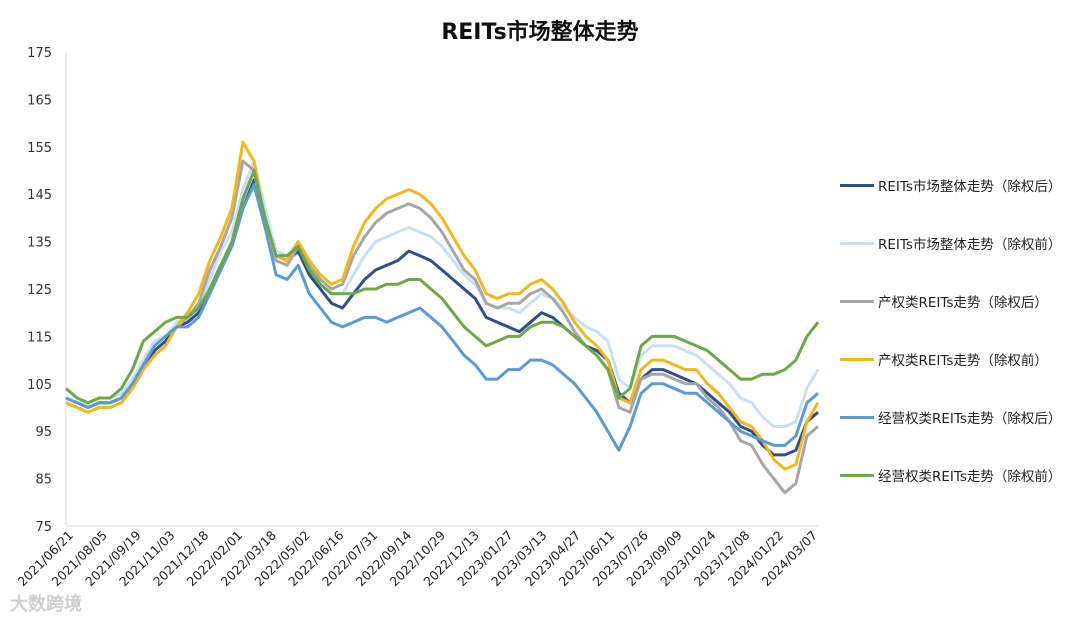  Describe the element at coordinates (540, 32) in the screenshot. I see `chart-title: REITs市场整体走势` at that location.